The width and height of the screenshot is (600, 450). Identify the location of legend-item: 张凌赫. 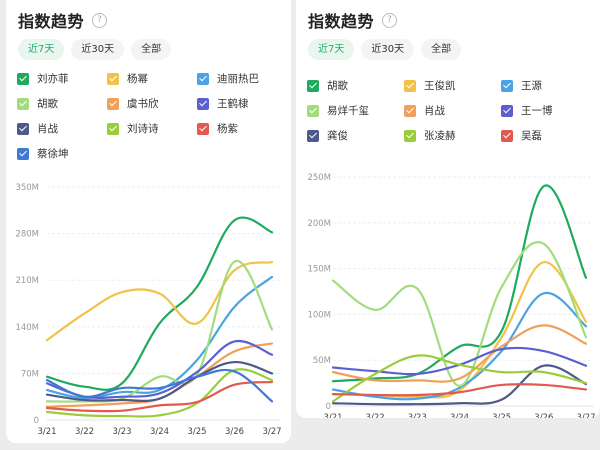
(452, 135).